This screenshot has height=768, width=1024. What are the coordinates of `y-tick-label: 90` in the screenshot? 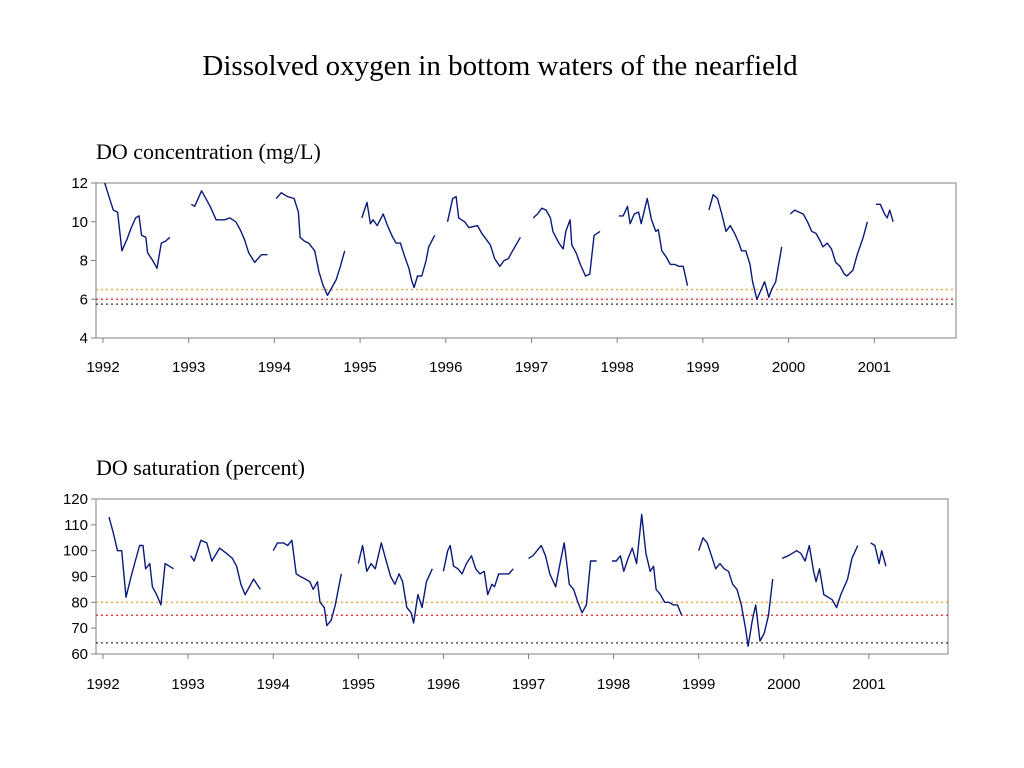 It's located at (79, 577).